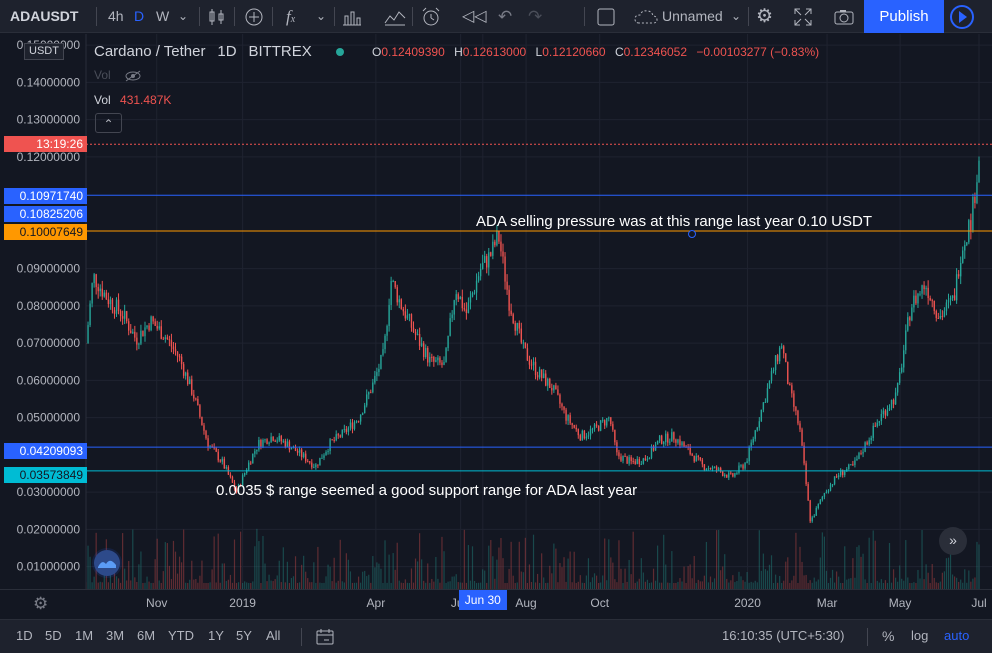  Describe the element at coordinates (244, 635) in the screenshot. I see `range-5y: 5Y` at that location.